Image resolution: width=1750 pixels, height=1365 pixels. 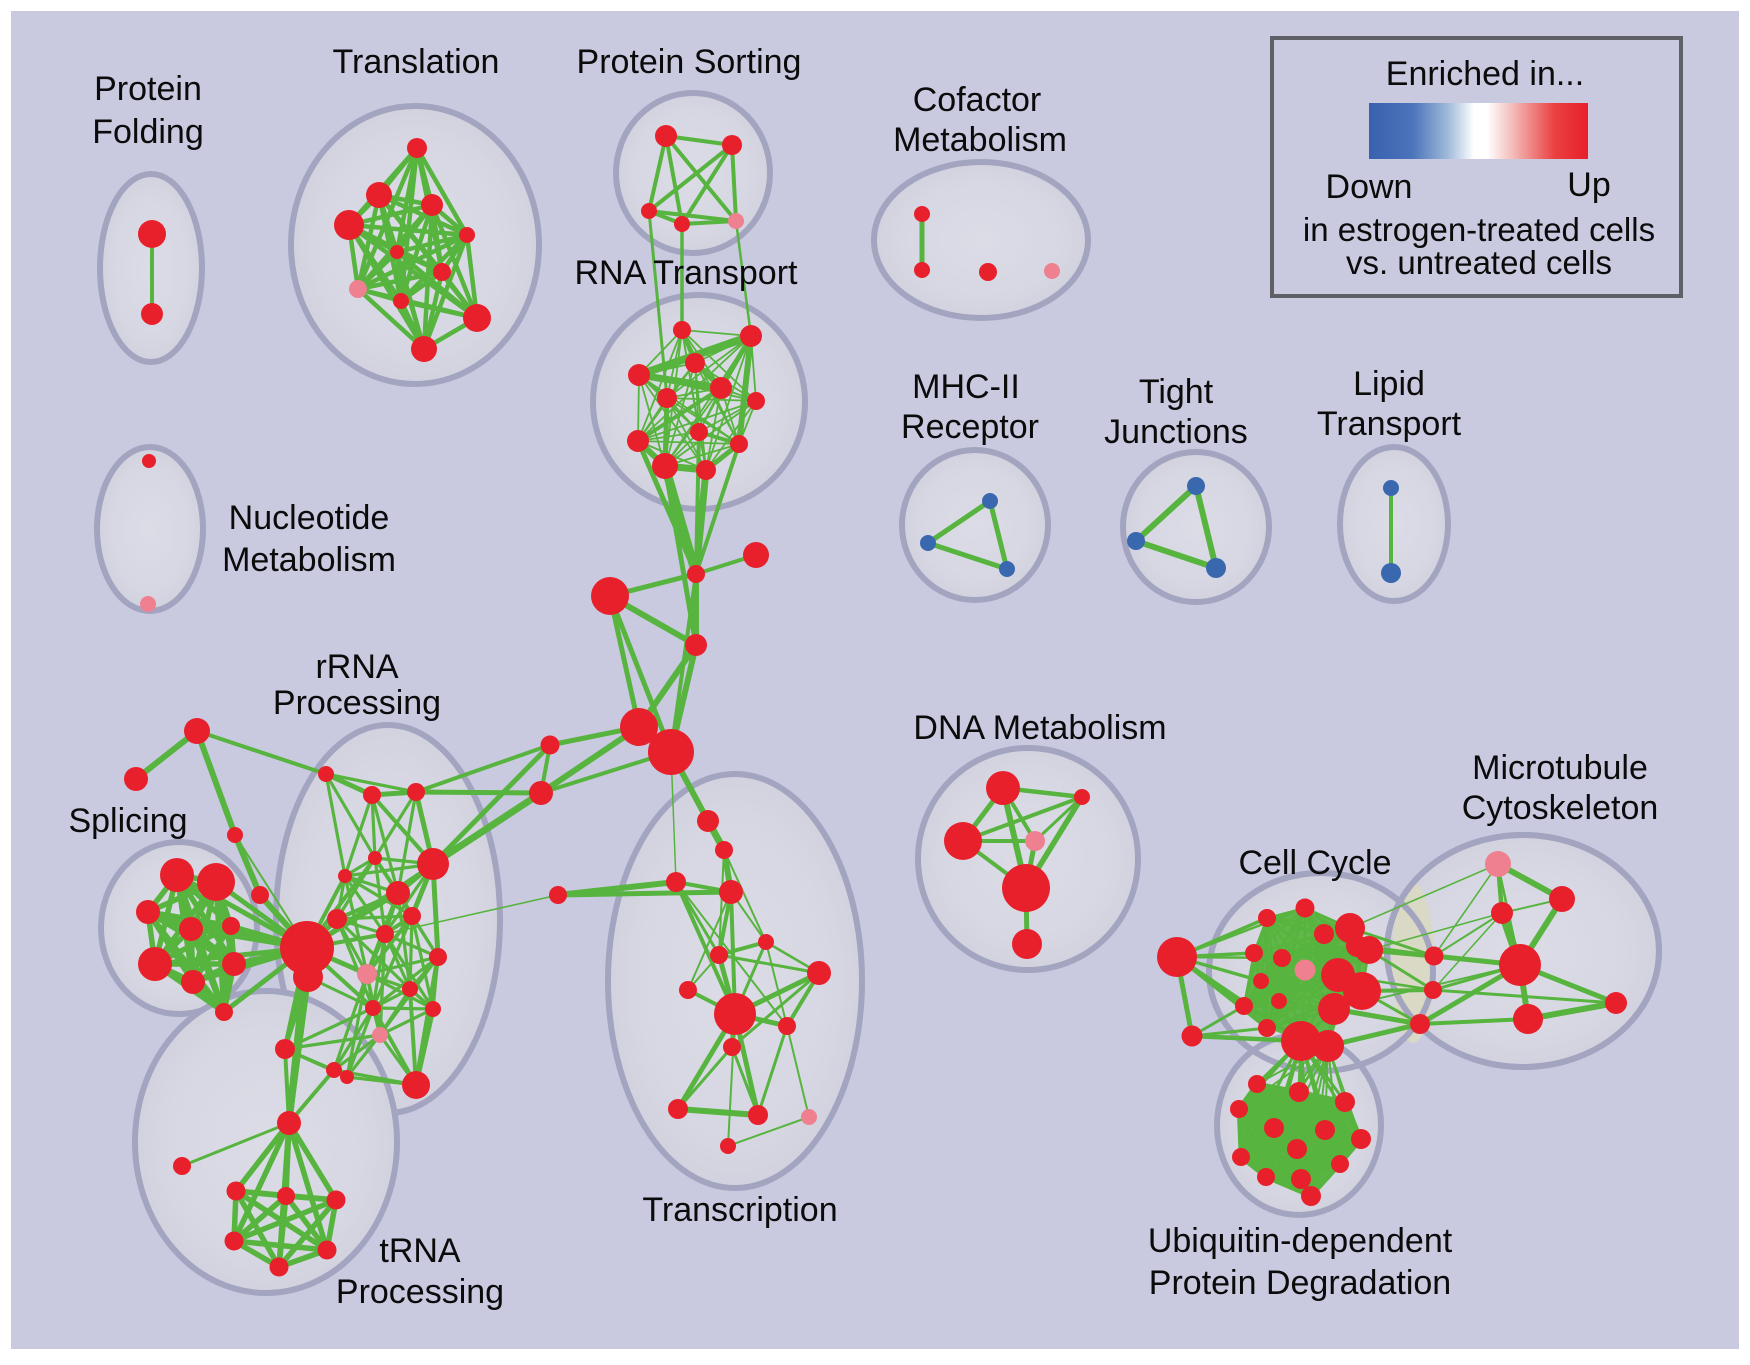 I want to click on svg-text: Down, so click(x=1369, y=187).